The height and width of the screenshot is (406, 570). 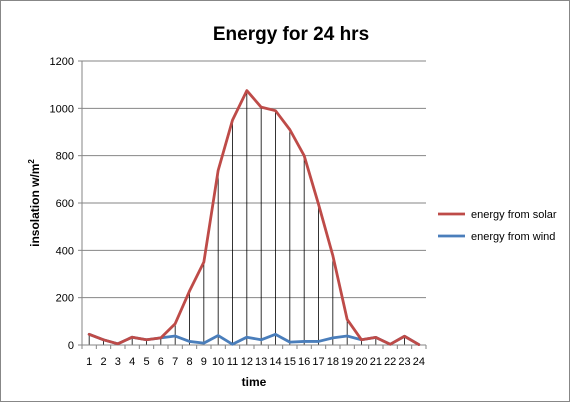 What do you see at coordinates (65, 251) in the screenshot?
I see `y-tick-label: 400` at bounding box center [65, 251].